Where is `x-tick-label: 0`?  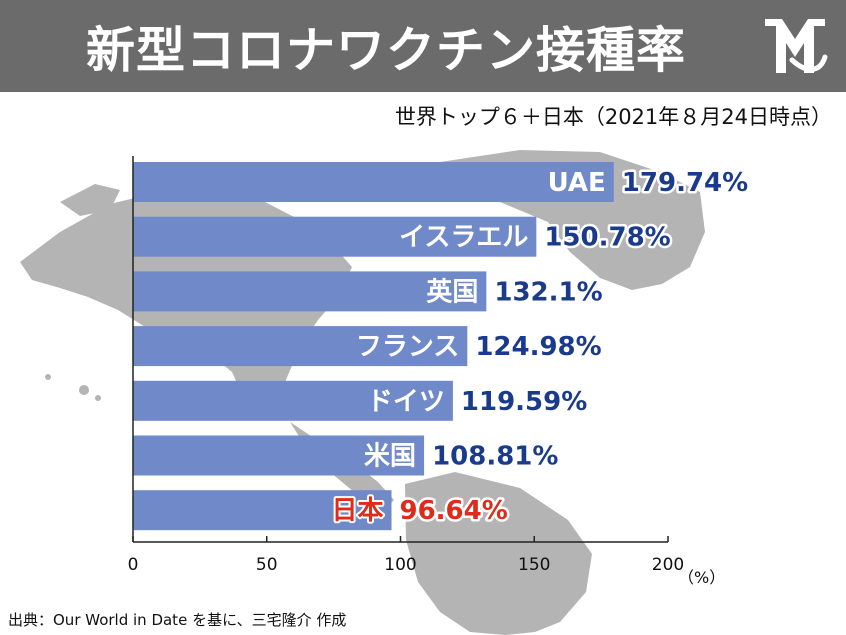
x-tick-label: 0 is located at coordinates (133, 565).